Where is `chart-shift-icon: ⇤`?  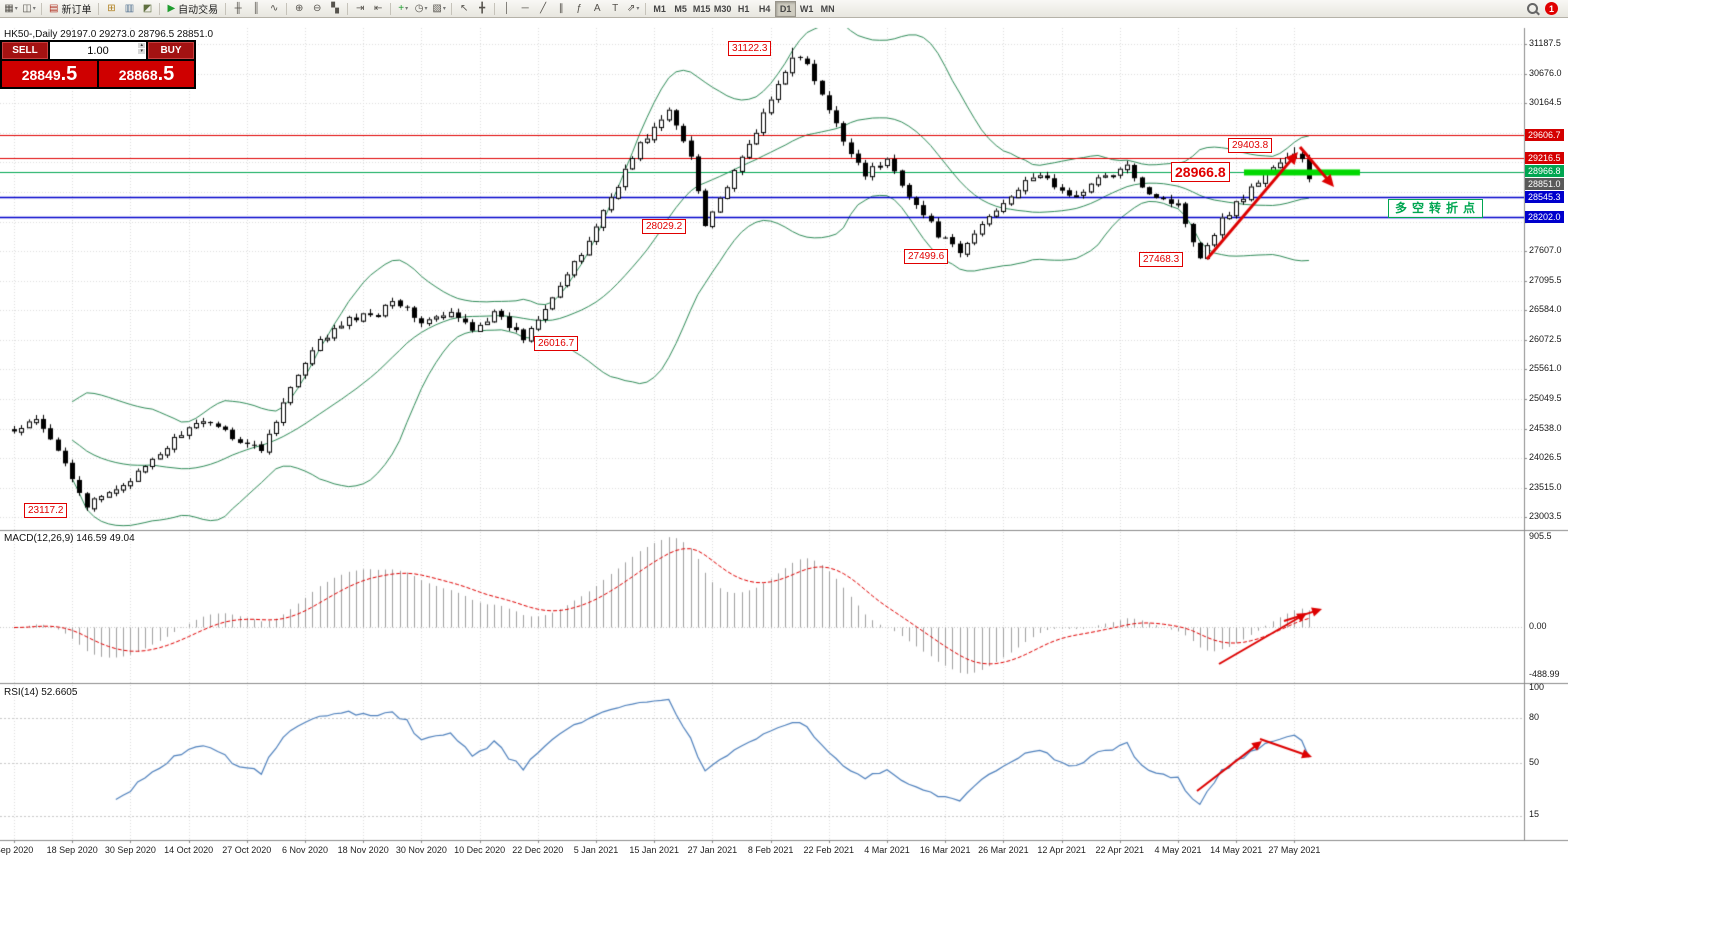
chart-shift-icon: ⇤ is located at coordinates (378, 8).